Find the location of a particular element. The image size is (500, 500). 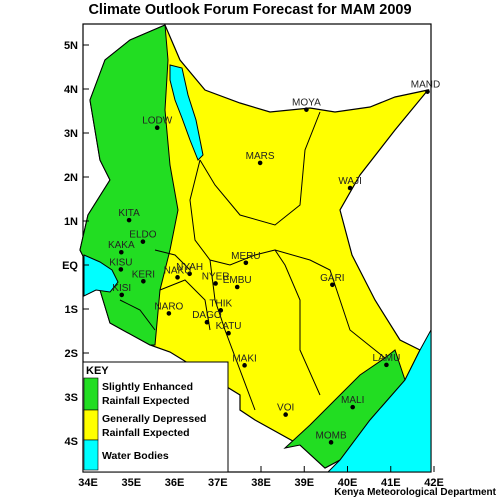

town-label: MALI is located at coordinates (352, 400).